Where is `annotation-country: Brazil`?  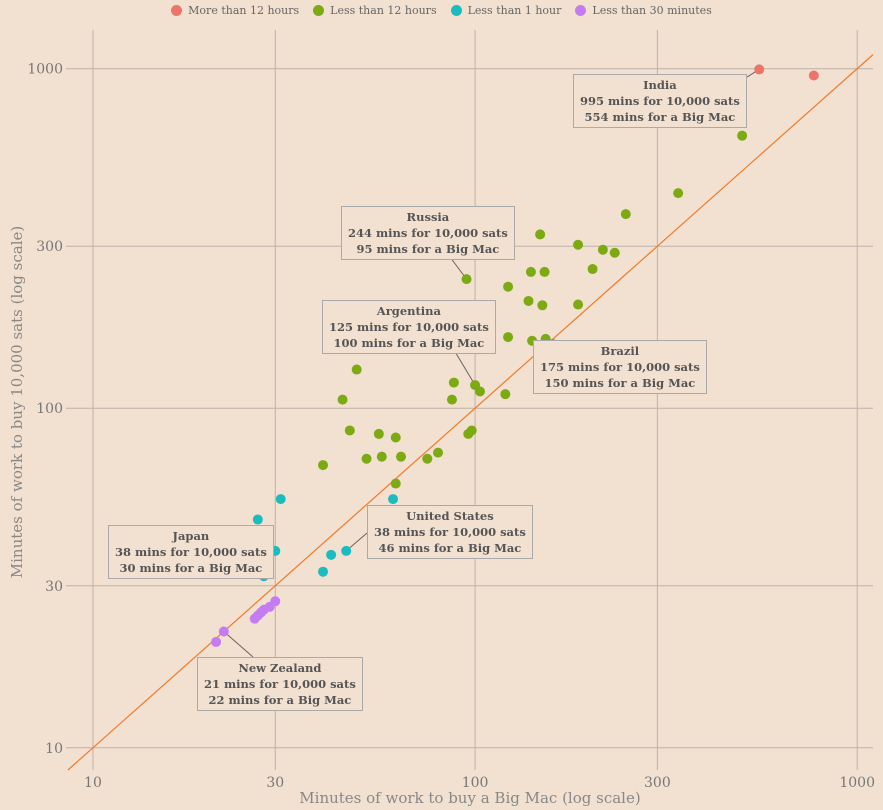
annotation-country: Brazil is located at coordinates (620, 351).